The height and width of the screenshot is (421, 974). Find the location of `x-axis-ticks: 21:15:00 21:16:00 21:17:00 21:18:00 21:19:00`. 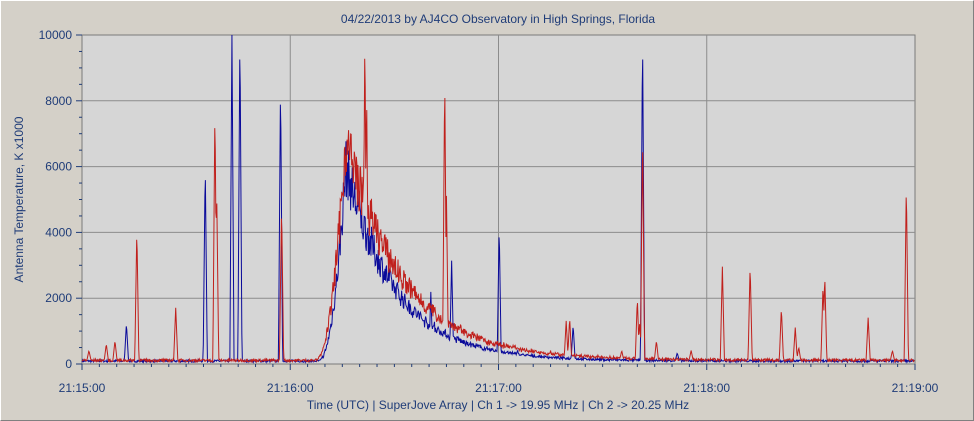

x-axis-ticks: 21:15:00 21:16:00 21:17:00 21:18:00 21:19:00 is located at coordinates (499, 379).